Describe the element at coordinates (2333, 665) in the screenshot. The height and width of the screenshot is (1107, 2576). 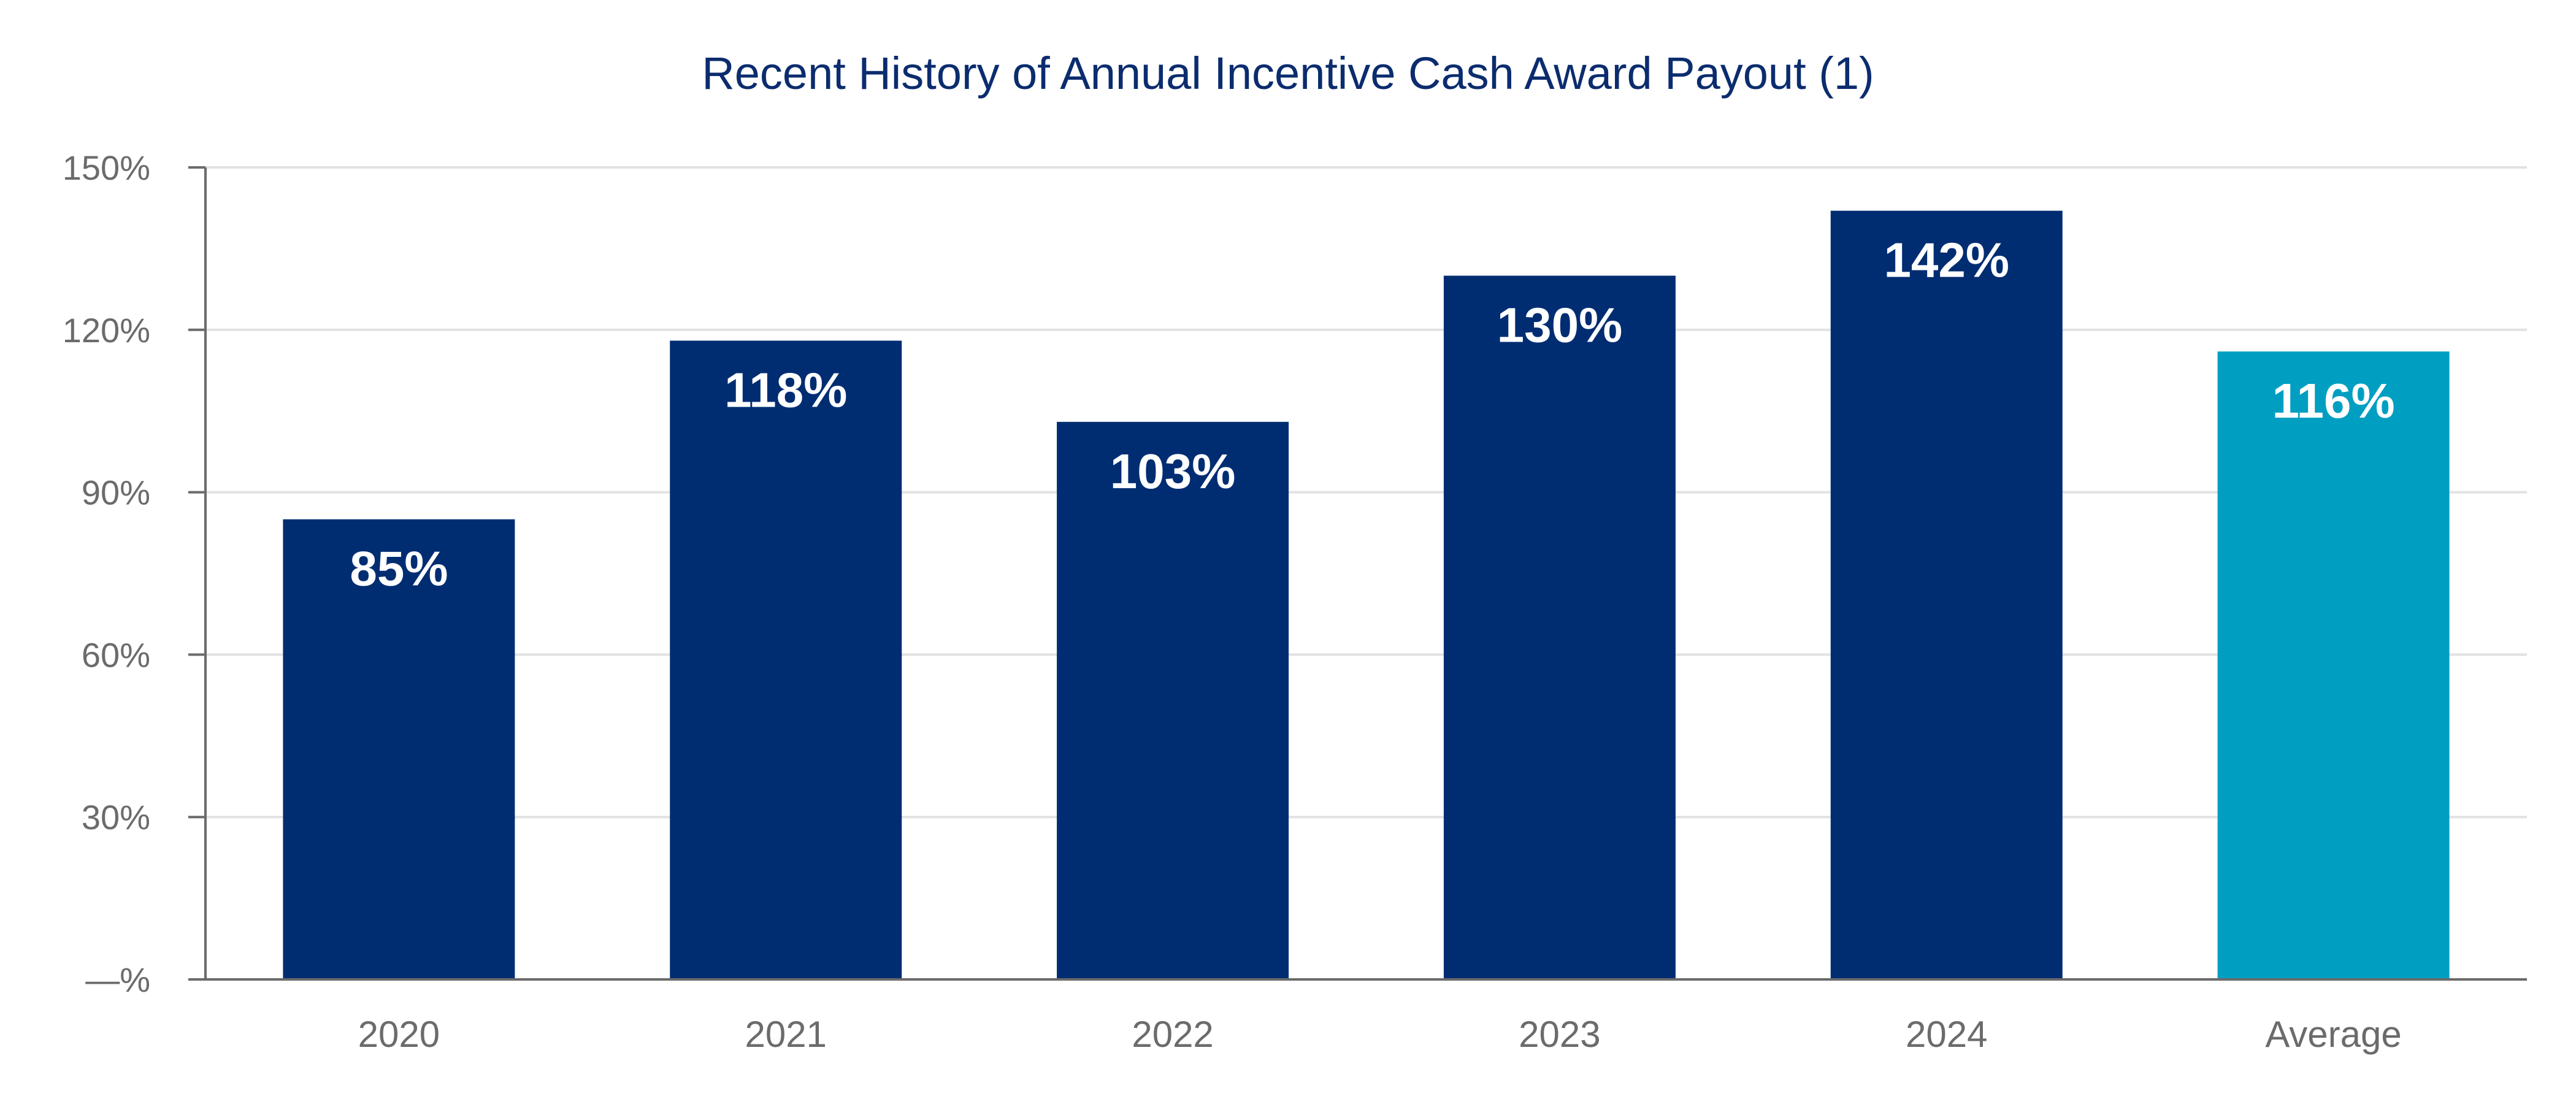
I see `bar-average` at that location.